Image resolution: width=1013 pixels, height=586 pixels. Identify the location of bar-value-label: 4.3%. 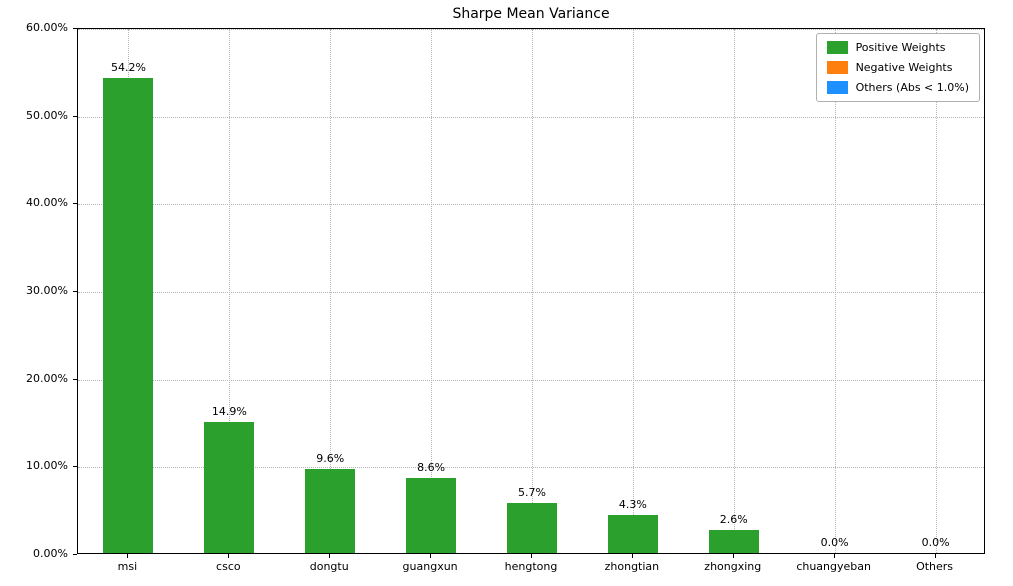
(632, 505).